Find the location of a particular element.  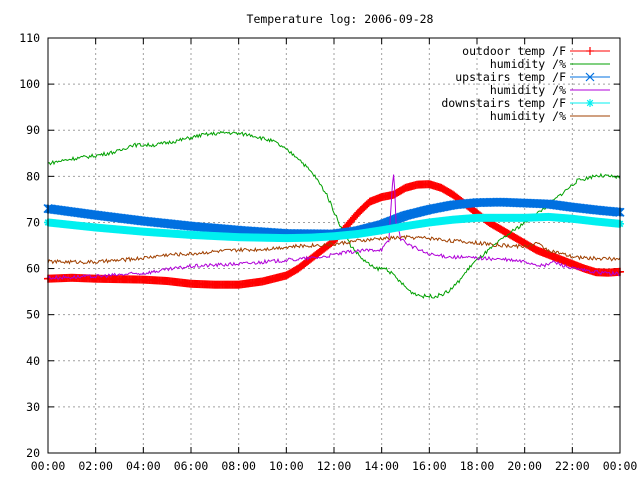

x-tick-label: 10:00 is located at coordinates (286, 466).